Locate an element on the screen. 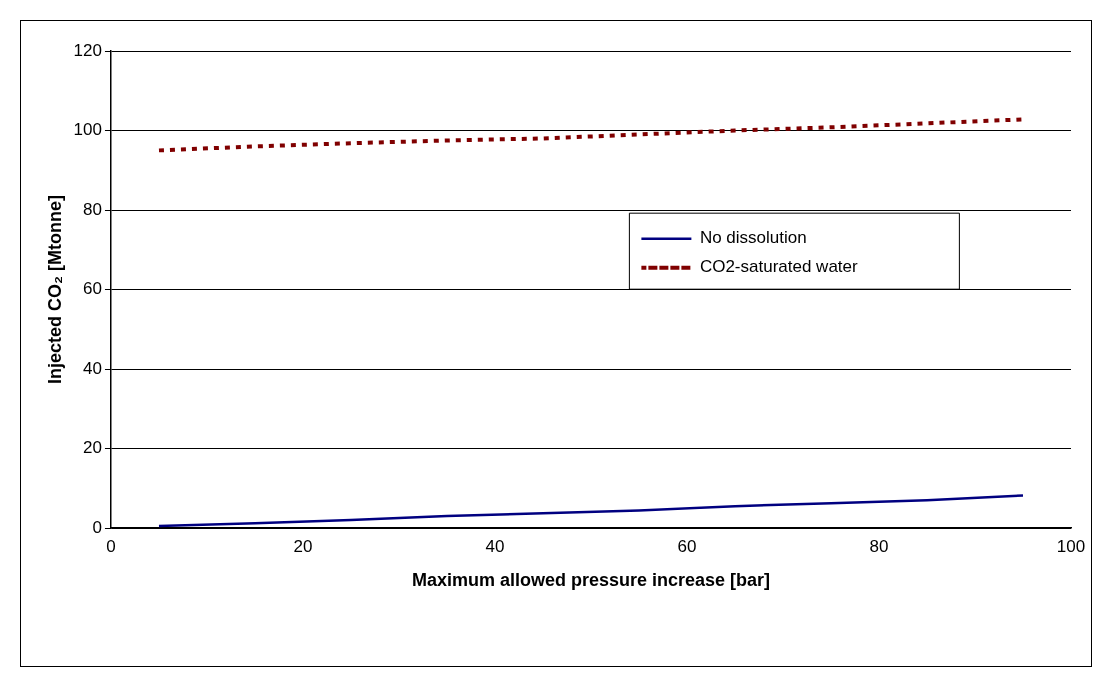 The height and width of the screenshot is (688, 1112). legend-label: CO2-saturated water is located at coordinates (779, 267).